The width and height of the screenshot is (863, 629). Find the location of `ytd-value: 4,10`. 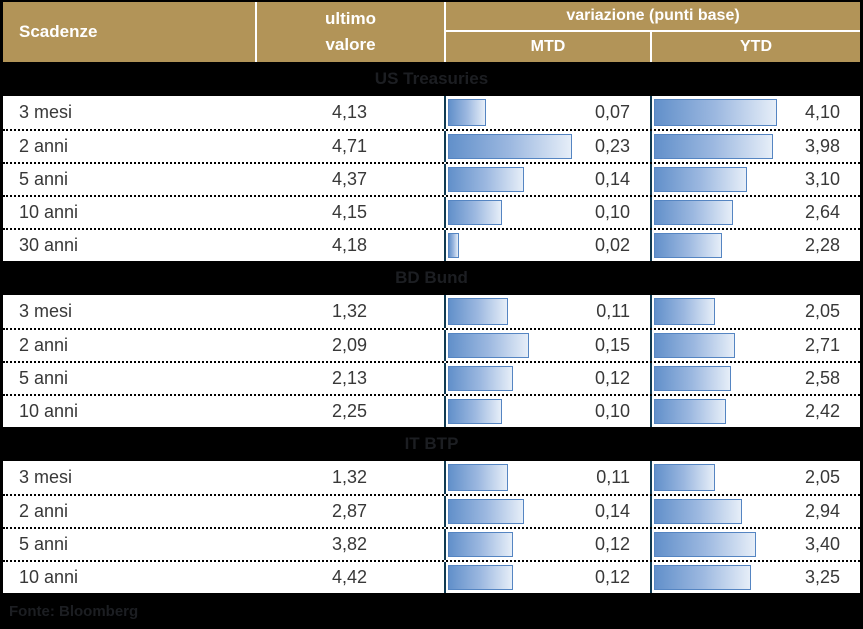

ytd-value: 4,10 is located at coordinates (822, 112).